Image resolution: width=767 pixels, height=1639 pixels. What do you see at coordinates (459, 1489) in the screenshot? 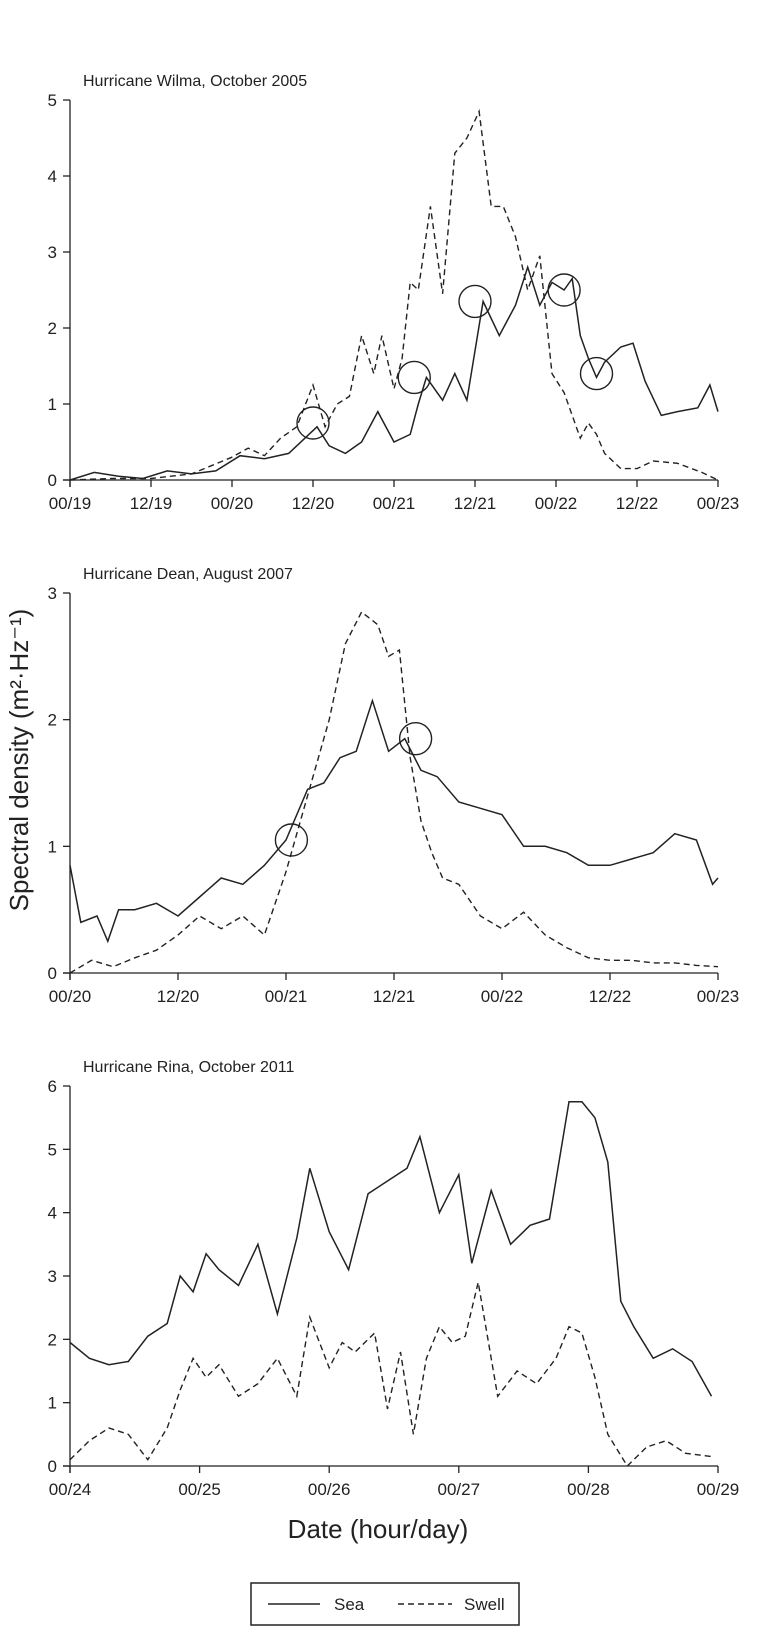
I see `x-tick-label: 00/27` at bounding box center [459, 1489].